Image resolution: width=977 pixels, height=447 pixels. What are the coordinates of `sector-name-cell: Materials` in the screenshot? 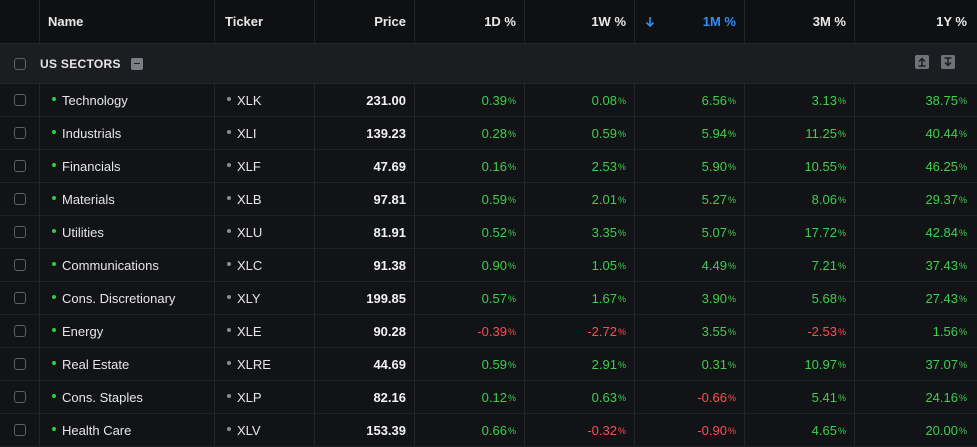 It's located at (127, 199).